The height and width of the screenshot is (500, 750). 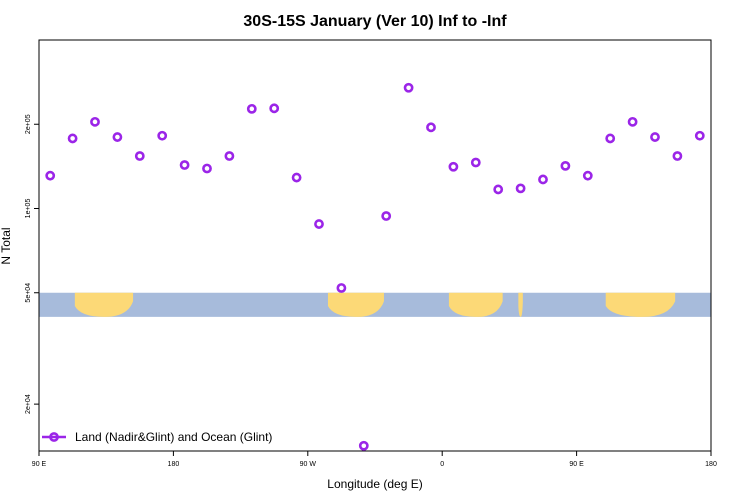 I want to click on legend: Land (Nadir&Glint) and Ocean (Glint), so click(x=157, y=437).